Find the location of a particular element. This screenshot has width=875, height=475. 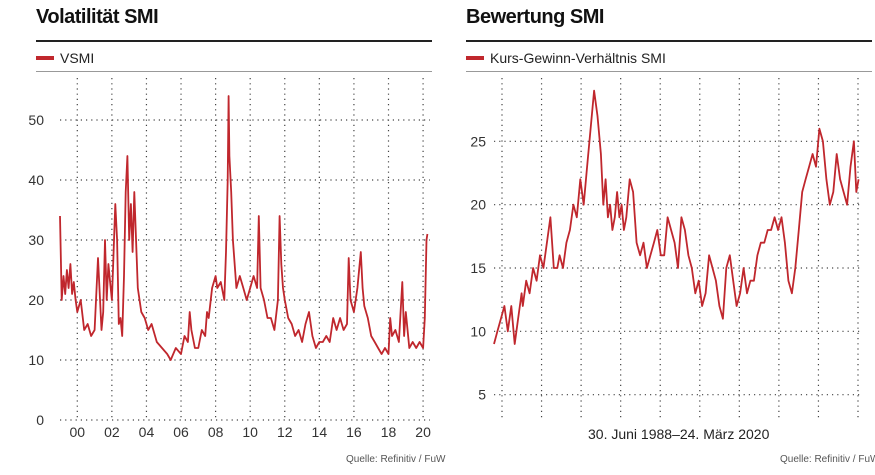

ytick-label: 5 is located at coordinates (482, 395).